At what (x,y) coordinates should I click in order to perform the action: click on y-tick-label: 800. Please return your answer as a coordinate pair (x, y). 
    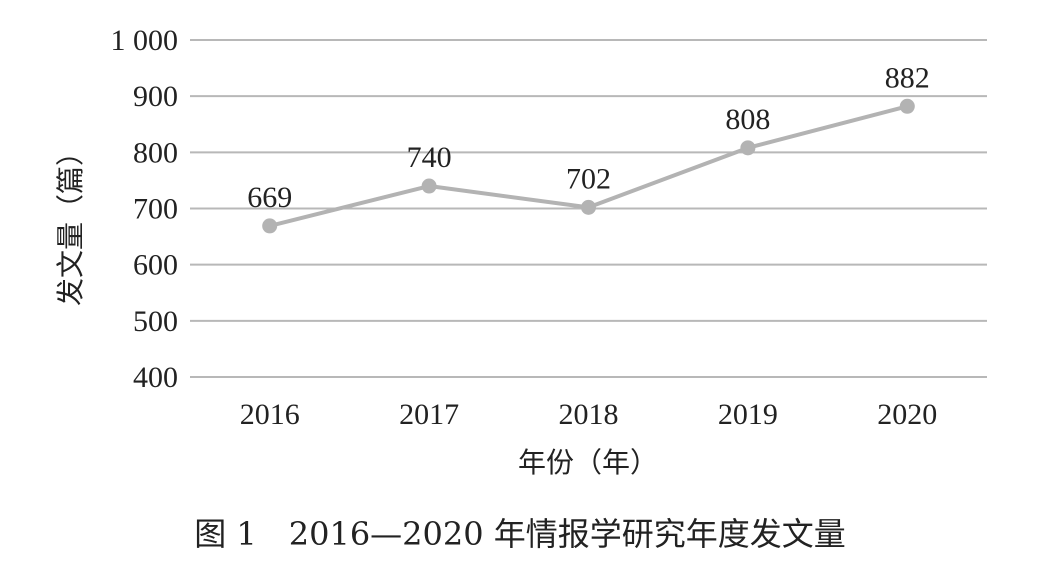
    Looking at the image, I should click on (155, 152).